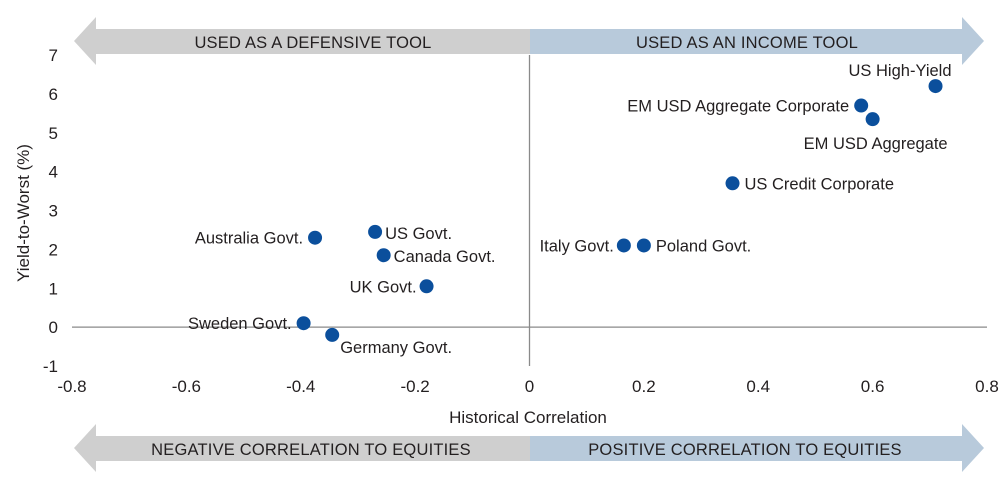  I want to click on negative-correlation-arrow, so click(302, 448).